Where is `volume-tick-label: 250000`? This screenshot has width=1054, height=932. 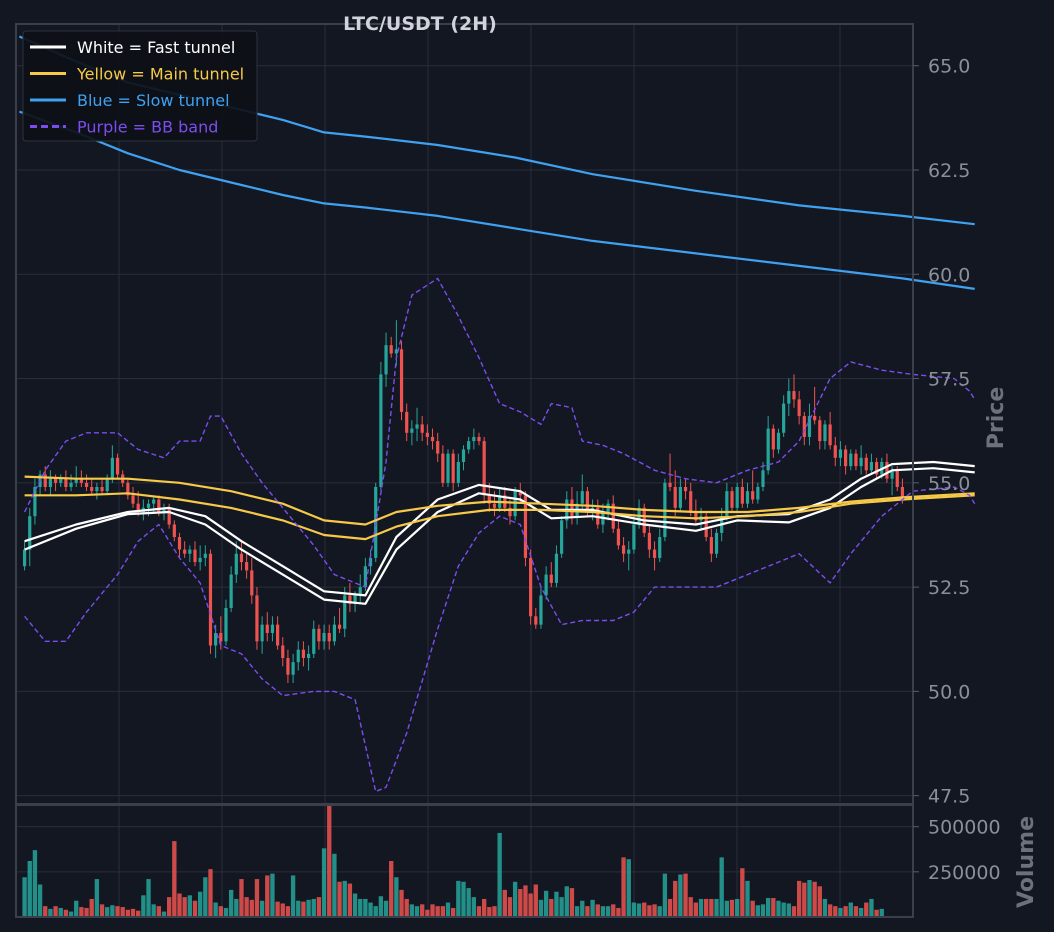
volume-tick-label: 250000 is located at coordinates (964, 873).